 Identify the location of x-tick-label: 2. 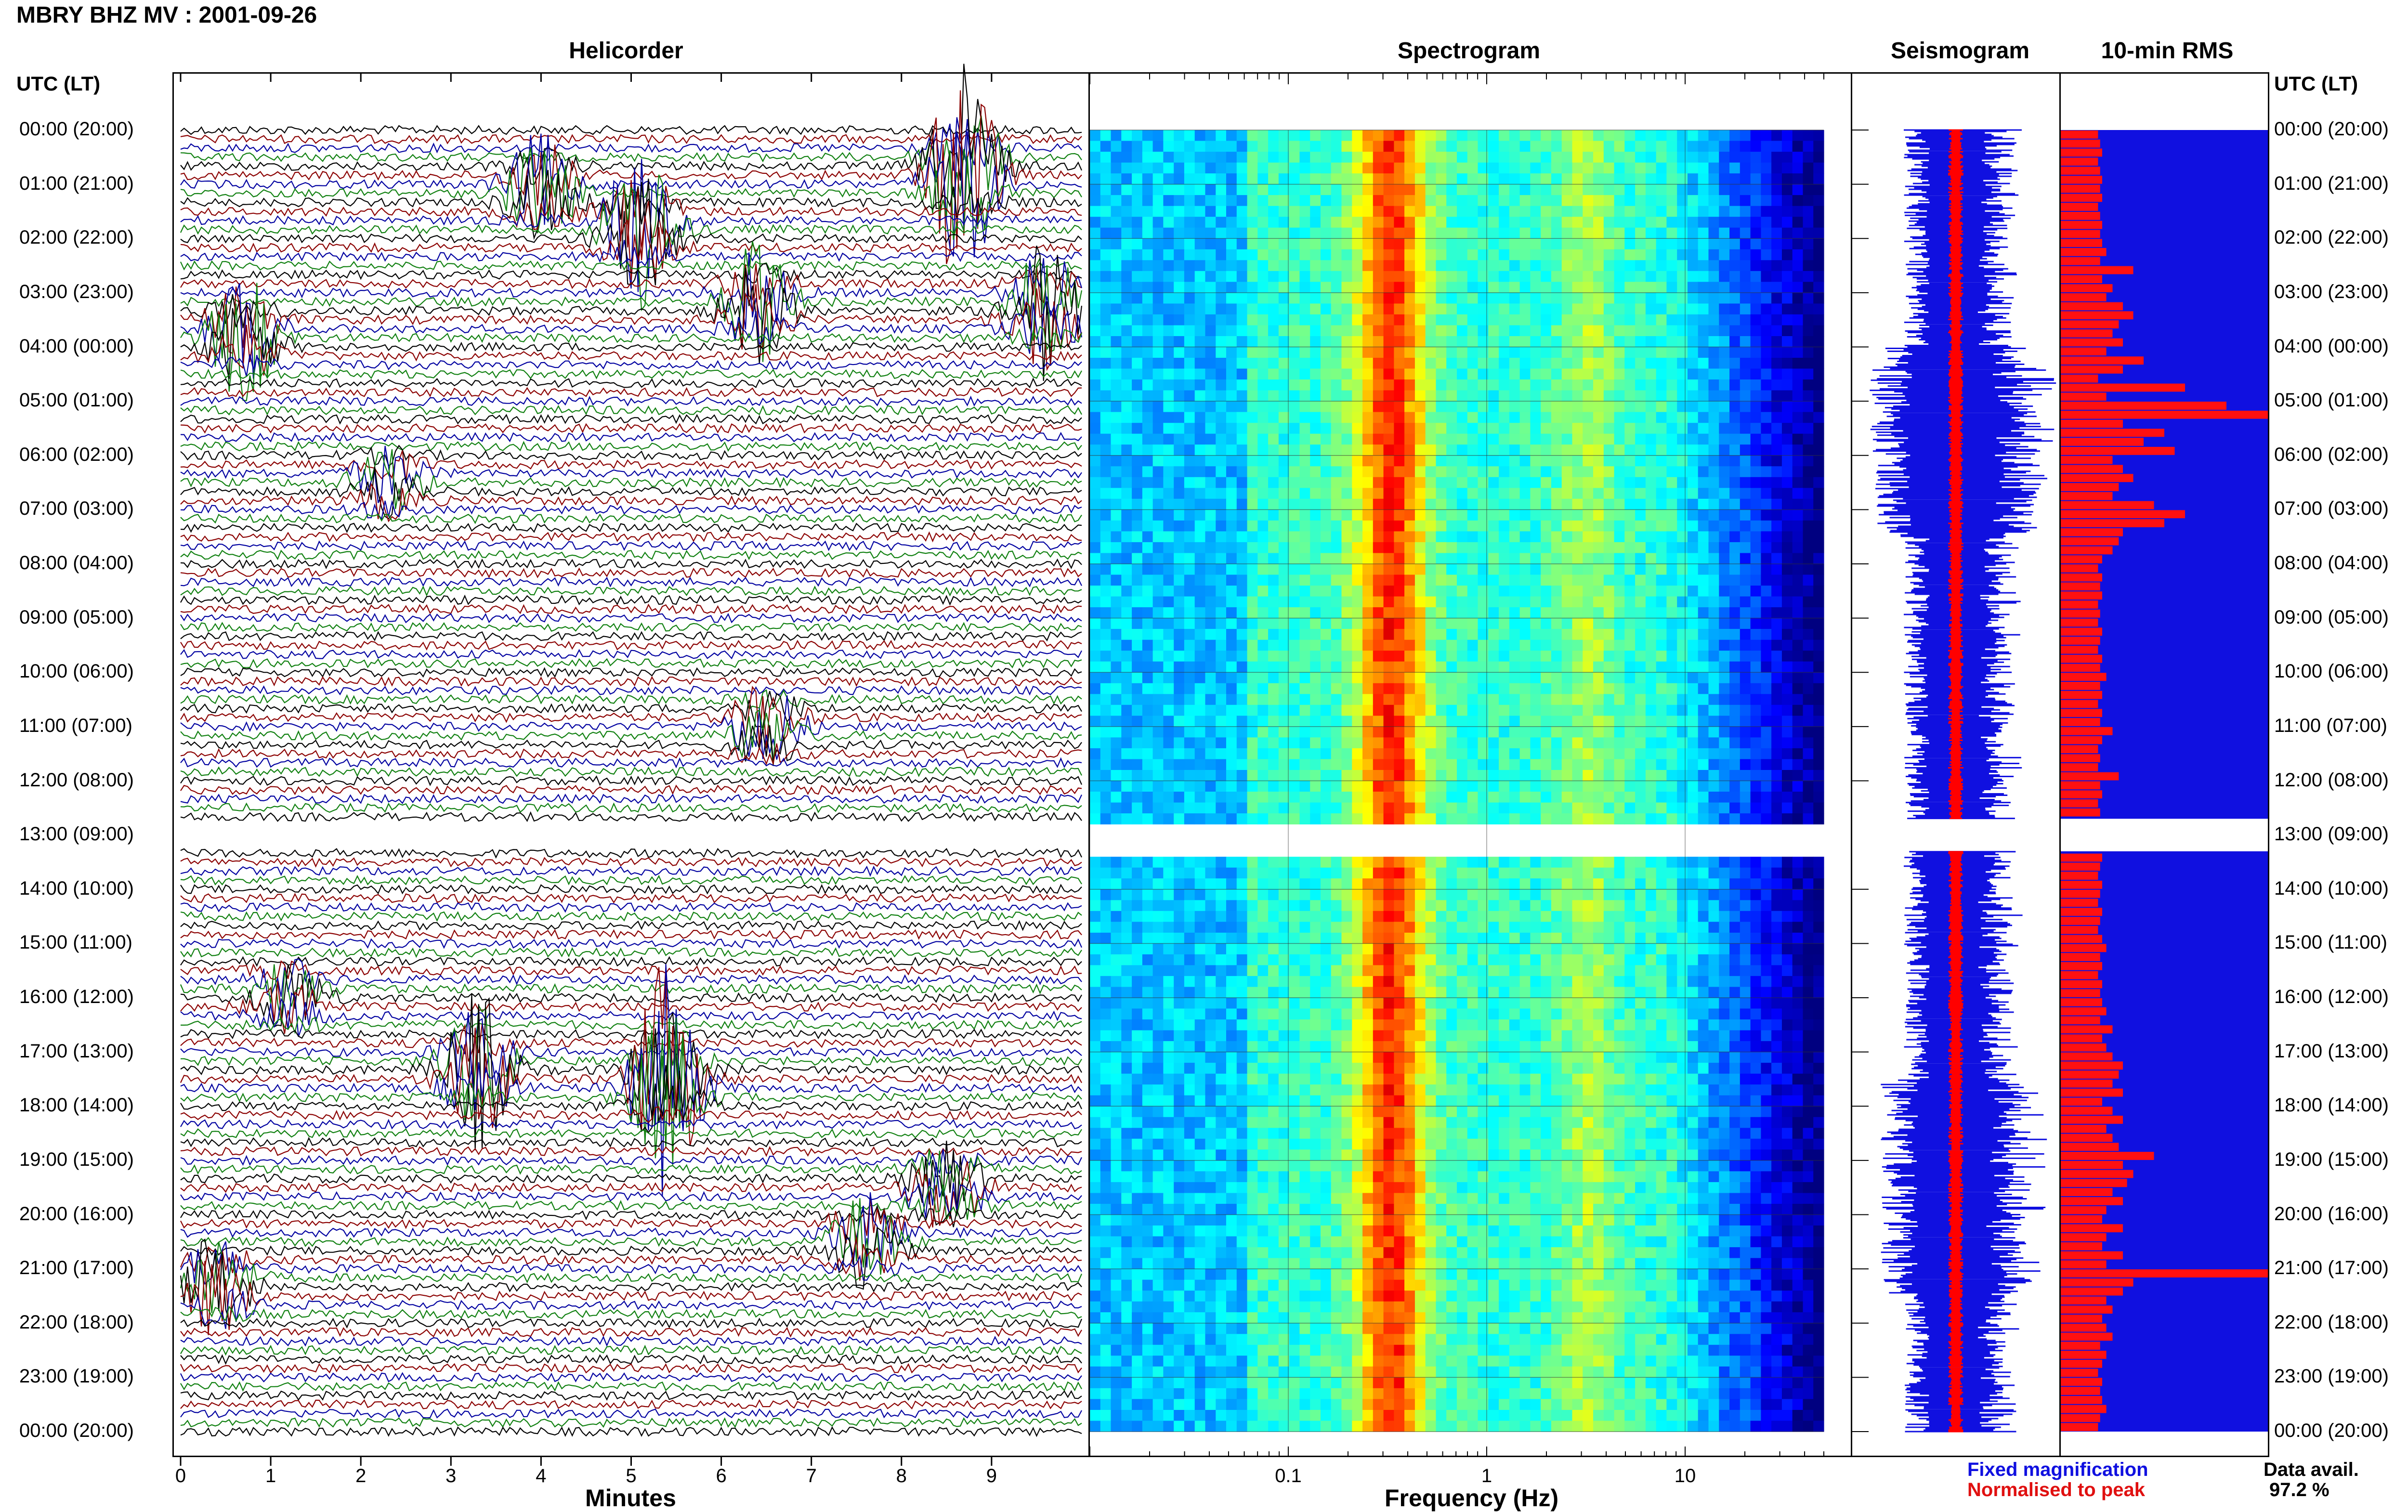
(360, 1475).